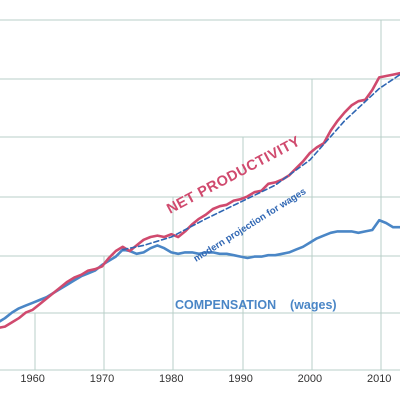 This screenshot has width=400, height=400. I want to click on x-tick-label: 2000, so click(310, 379).